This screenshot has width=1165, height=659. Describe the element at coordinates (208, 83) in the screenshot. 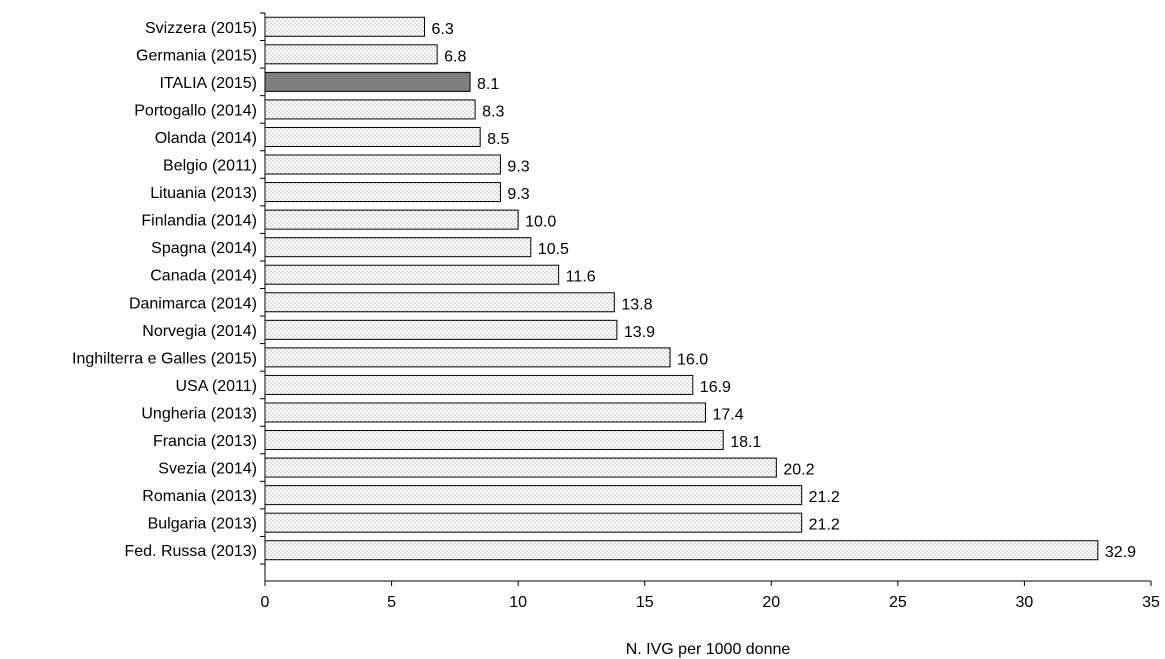

I see `category-label-2: ITALIA (2015)` at that location.